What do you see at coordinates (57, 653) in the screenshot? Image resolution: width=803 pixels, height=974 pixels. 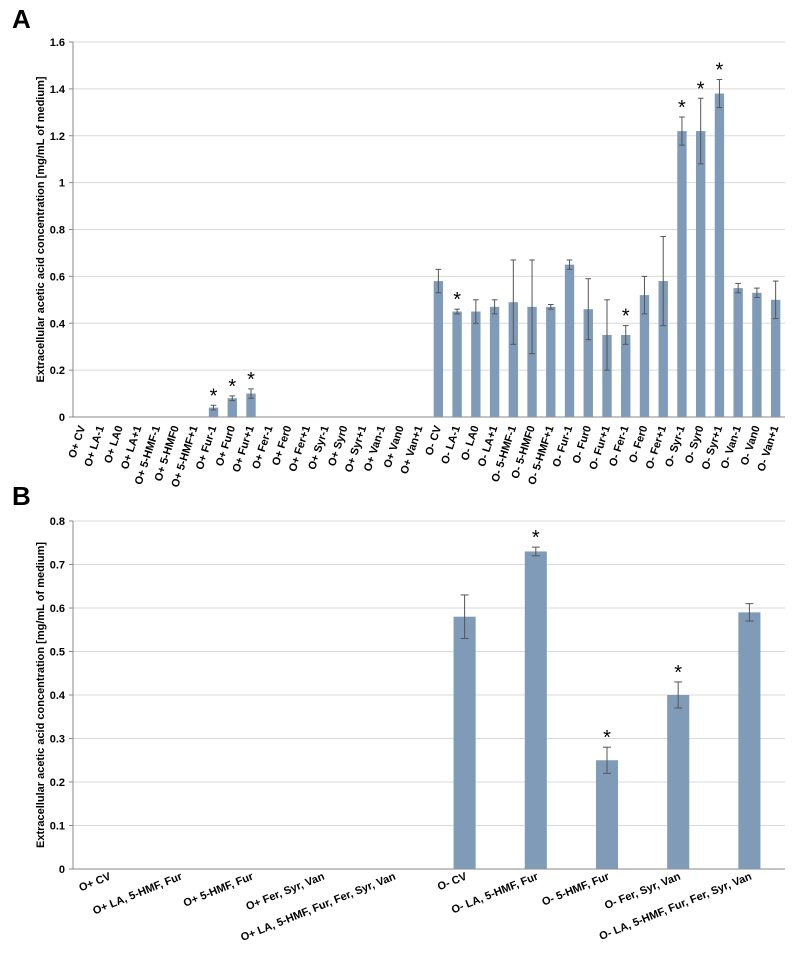 I see `y-tick-label: 0.5` at bounding box center [57, 653].